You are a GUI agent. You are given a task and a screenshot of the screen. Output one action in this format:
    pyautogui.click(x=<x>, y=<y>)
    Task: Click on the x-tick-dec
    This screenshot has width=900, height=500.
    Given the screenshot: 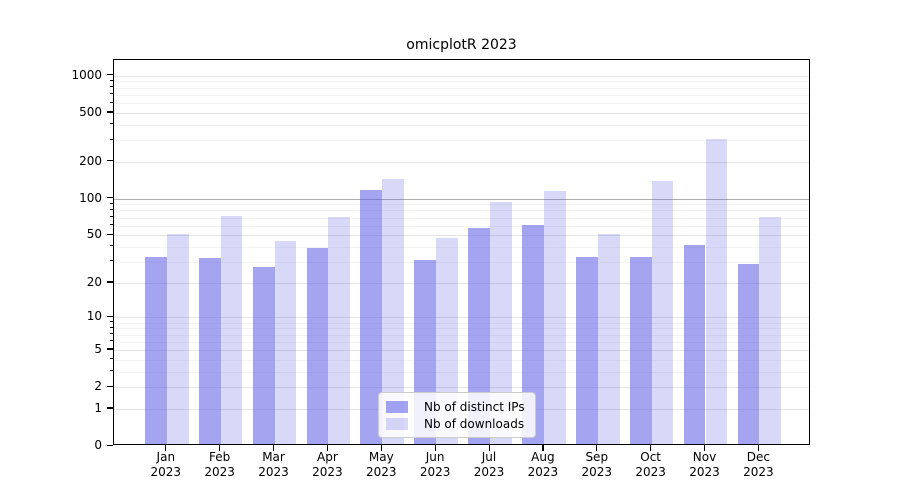 What is the action you would take?
    pyautogui.click(x=758, y=448)
    